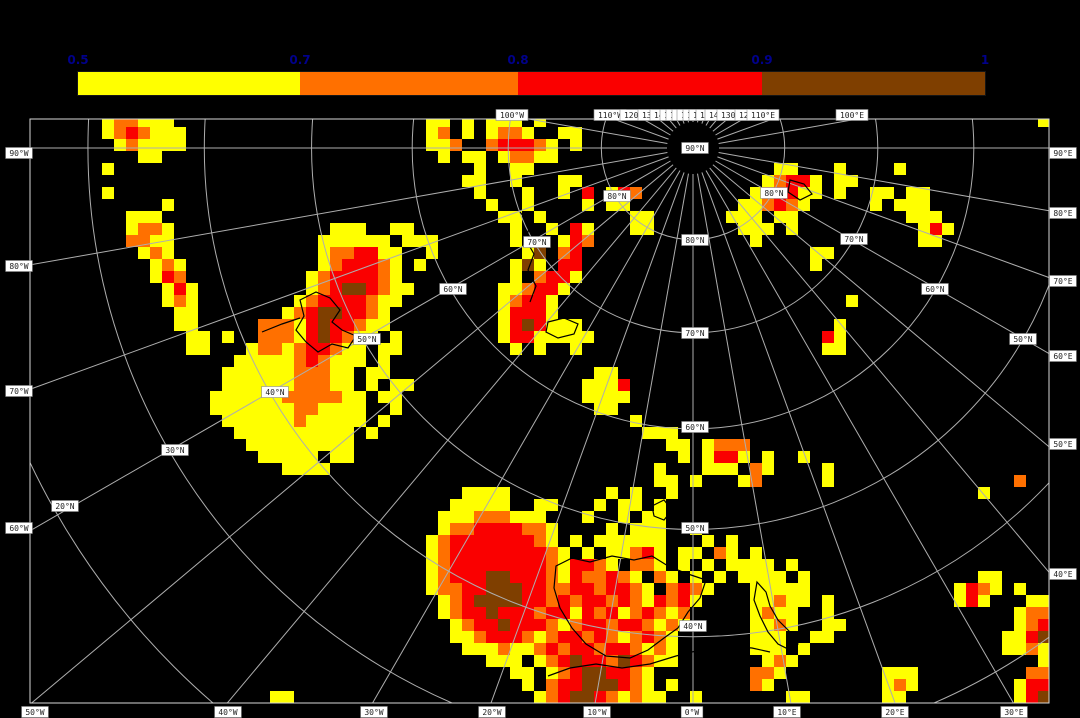 The height and width of the screenshot is (718, 1080). I want to click on grid-label-text: 130°E, so click(733, 115).